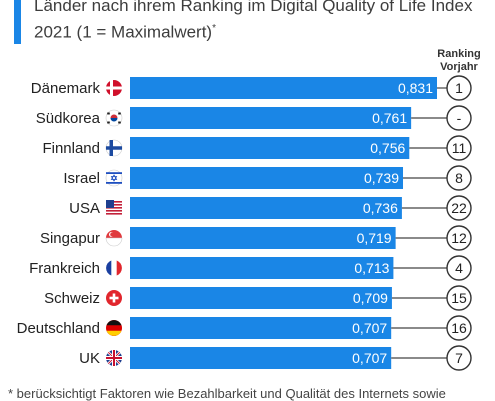 The image size is (495, 401). I want to click on previous-rank-label: 7, so click(459, 358).